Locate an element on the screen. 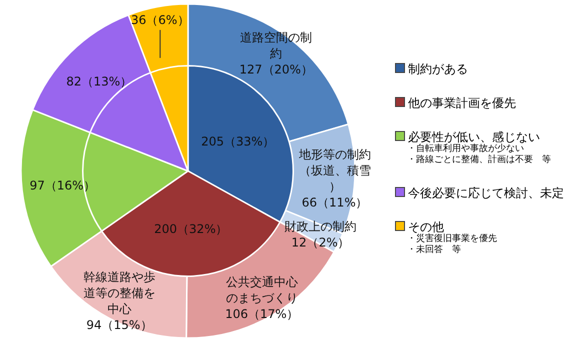  legend-label: 必要性が低い、感じない is located at coordinates (474, 137).